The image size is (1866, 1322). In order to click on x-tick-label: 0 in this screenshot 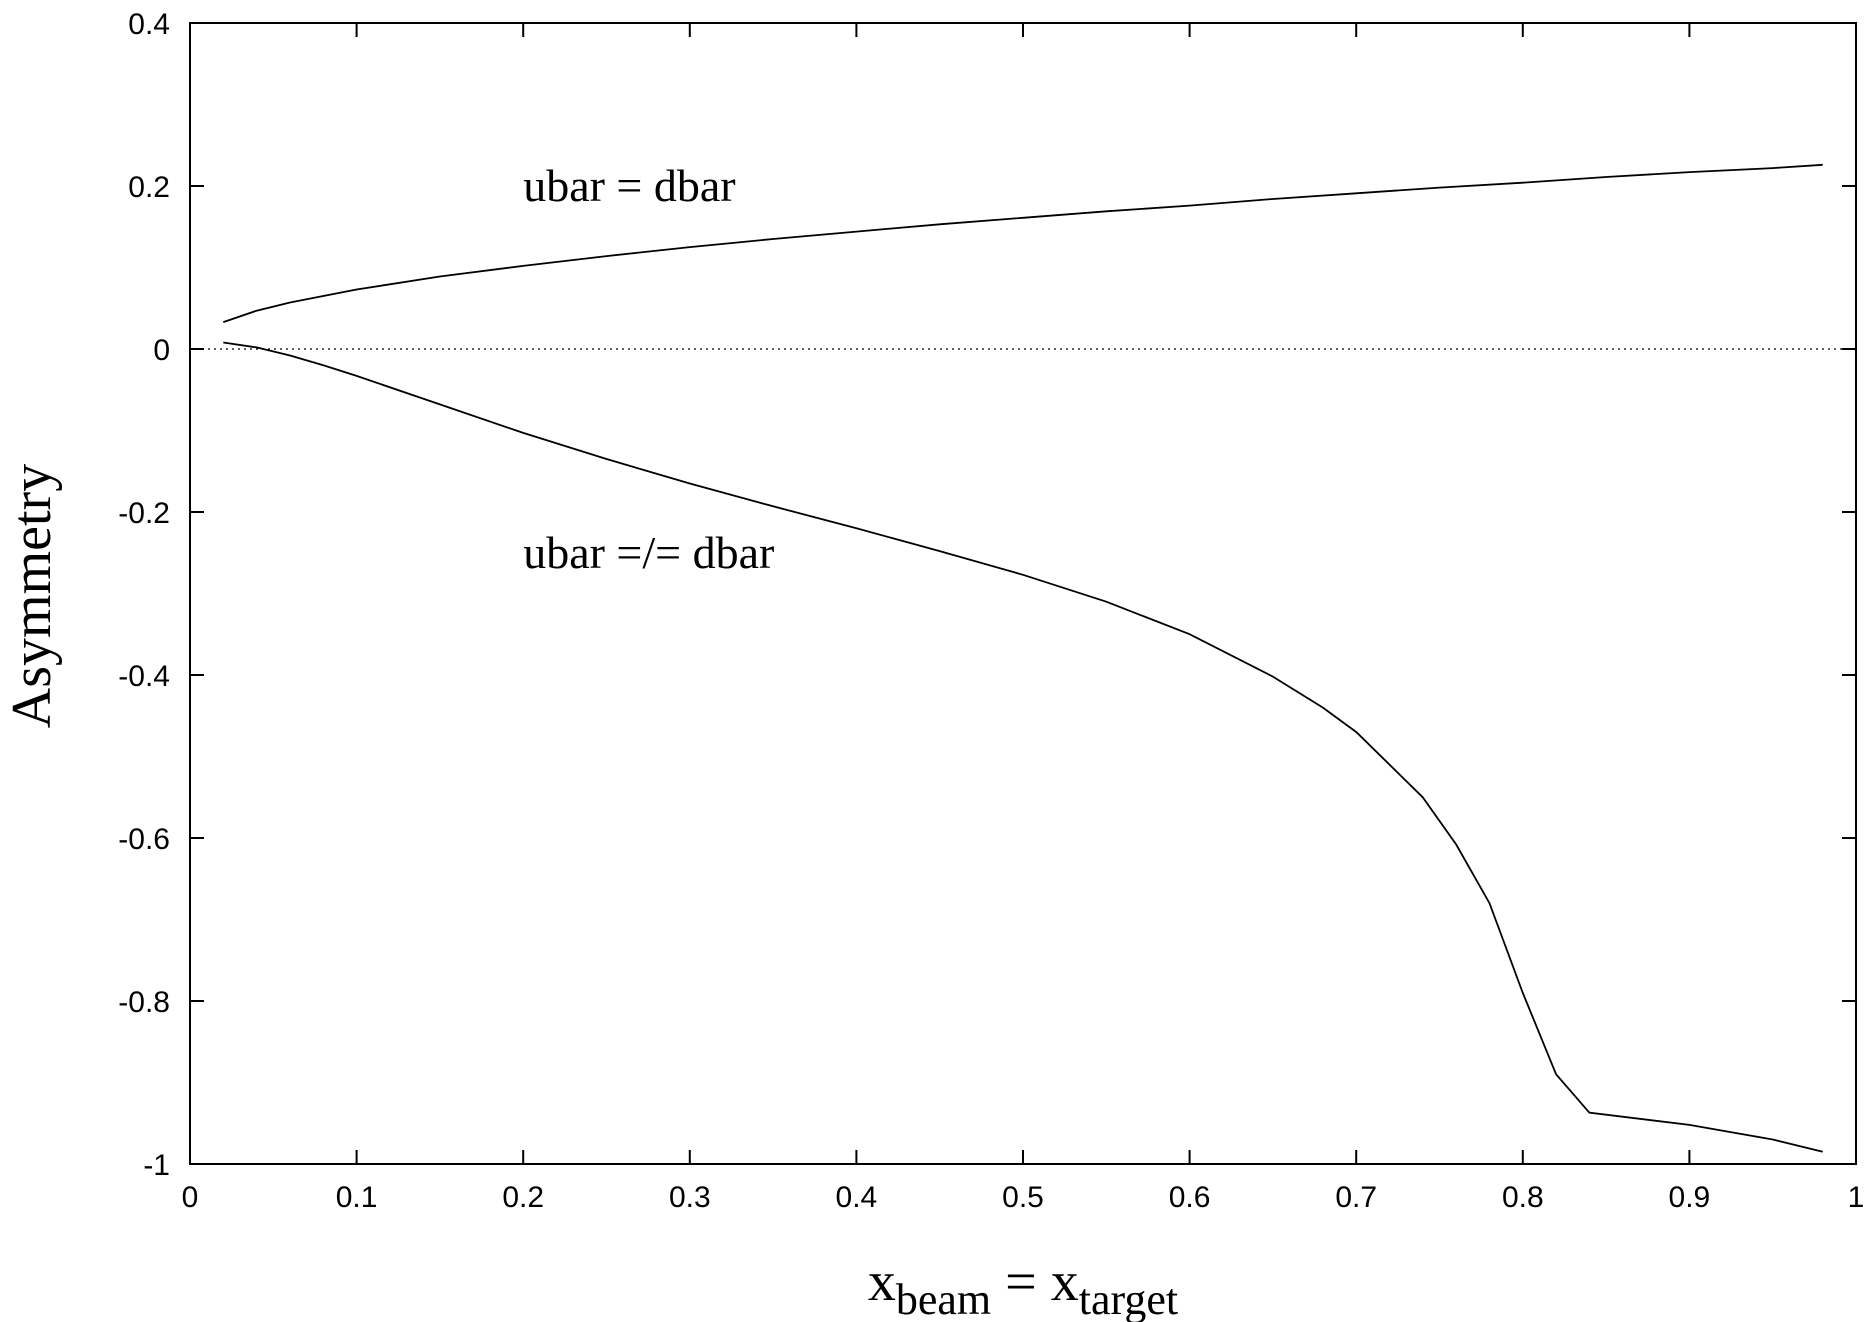, I will do `click(190, 1197)`.